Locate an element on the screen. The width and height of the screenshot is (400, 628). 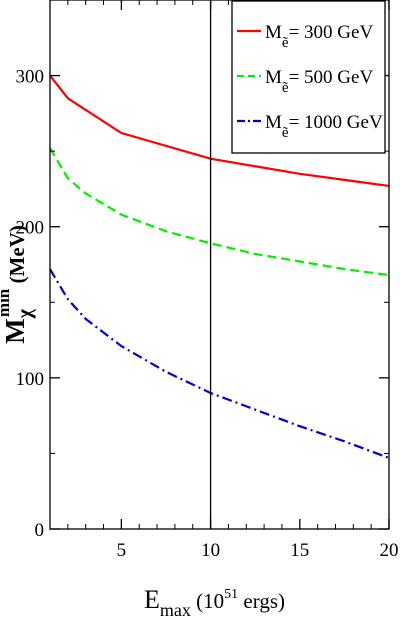
y-axis-title: Mχmin (MeV) is located at coordinates (18, 284).